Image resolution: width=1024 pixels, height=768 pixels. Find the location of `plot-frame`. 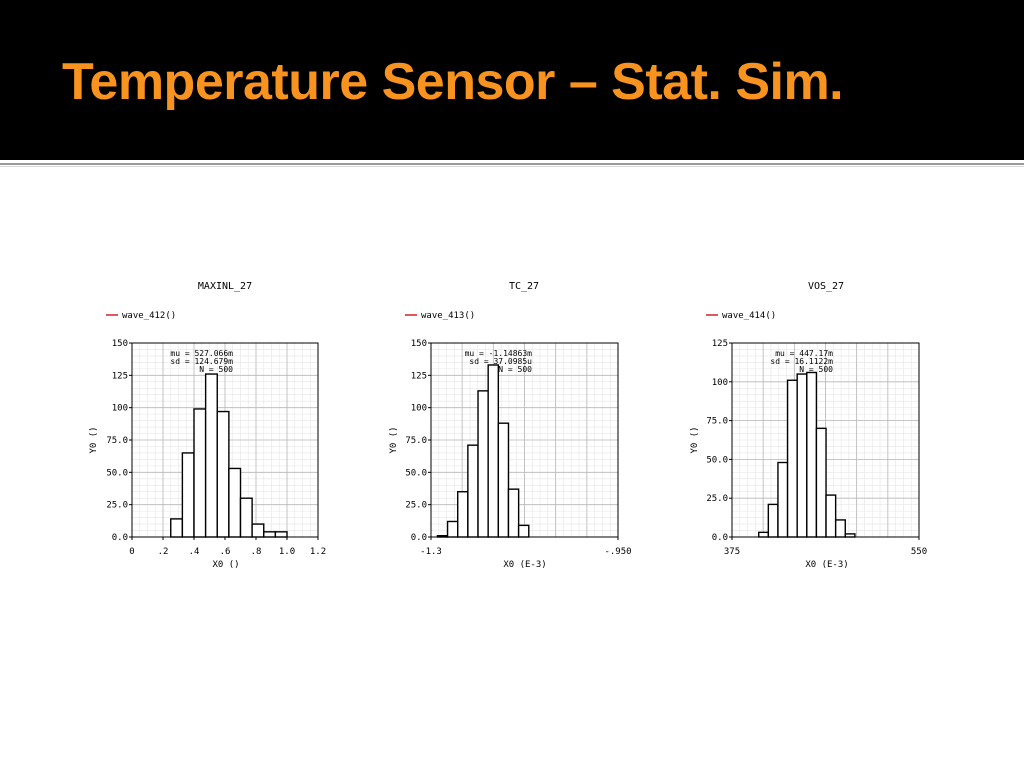

plot-frame is located at coordinates (825, 440).